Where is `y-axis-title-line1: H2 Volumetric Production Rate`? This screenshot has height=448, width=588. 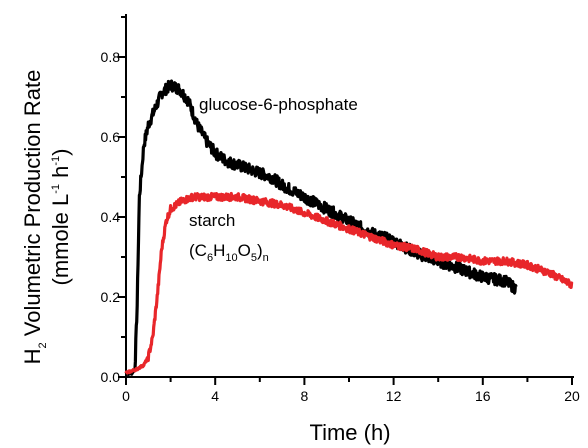 y-axis-title-line1: H2 Volumetric Production Rate is located at coordinates (34, 217).